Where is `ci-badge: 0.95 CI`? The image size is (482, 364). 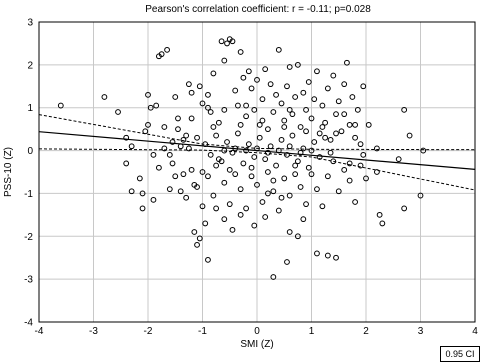 ci-badge: 0.95 CI is located at coordinates (460, 354).